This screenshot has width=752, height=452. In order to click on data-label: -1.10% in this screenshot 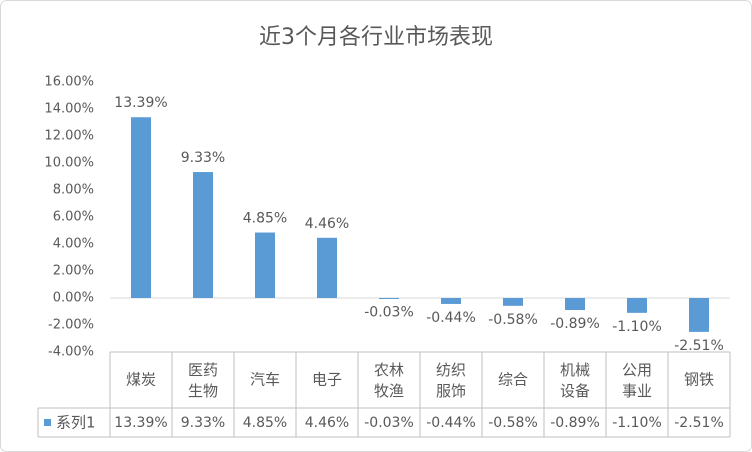, I will do `click(637, 327)`.